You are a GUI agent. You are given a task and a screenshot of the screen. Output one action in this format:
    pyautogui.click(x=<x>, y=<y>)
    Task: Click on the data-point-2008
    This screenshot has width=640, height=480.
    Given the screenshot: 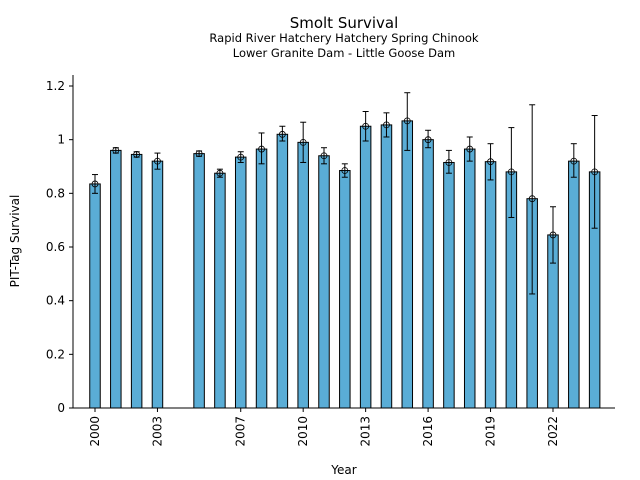 What is the action you would take?
    pyautogui.click(x=261, y=149)
    